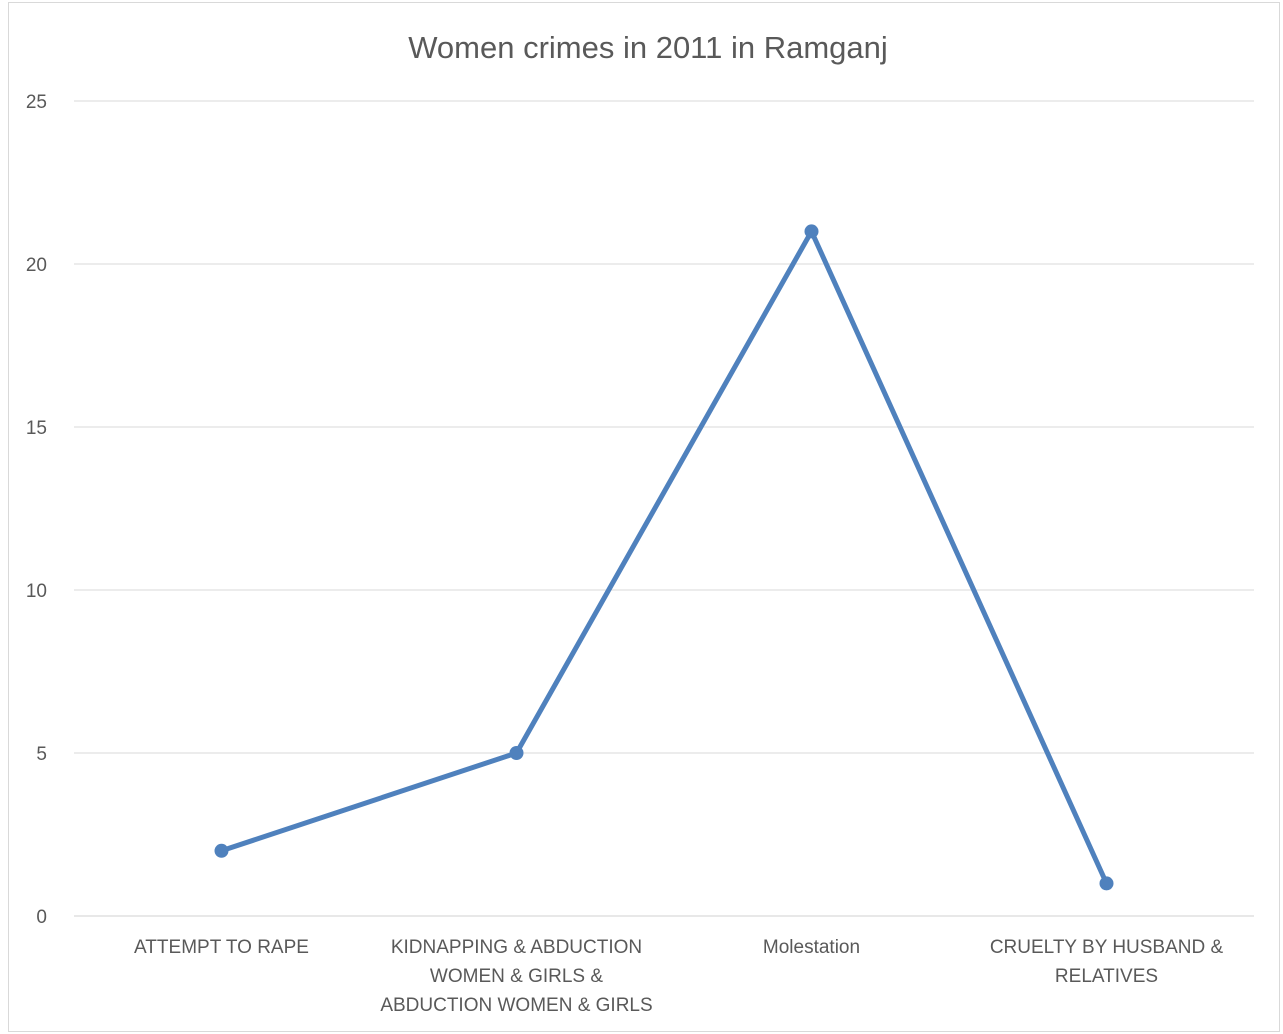 Image resolution: width=1283 pixels, height=1034 pixels. I want to click on x-category-label: CRUELTY BY HUSBAND & RELATIVES, so click(1107, 962).